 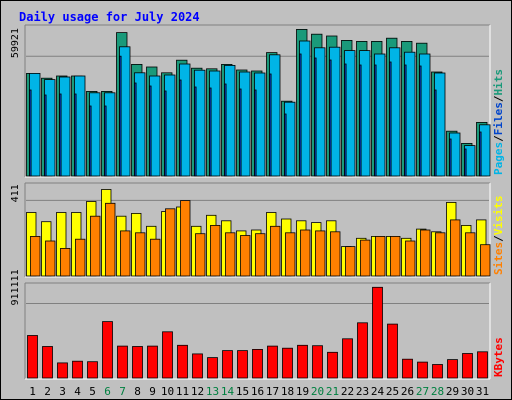 I want to click on x-tick-label-day-16: 16, so click(x=257, y=391).